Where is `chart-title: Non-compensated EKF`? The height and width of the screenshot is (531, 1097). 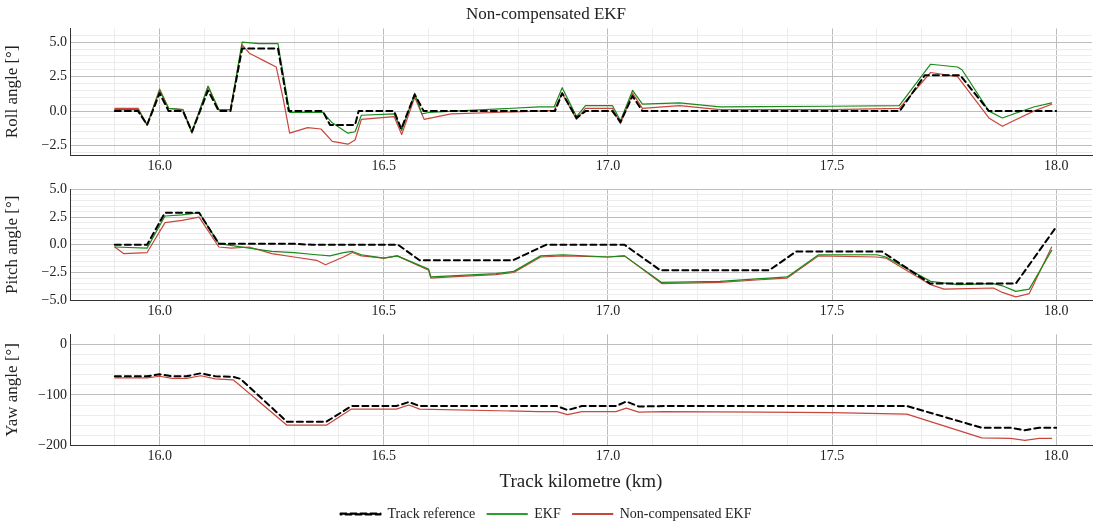 chart-title: Non-compensated EKF is located at coordinates (546, 13).